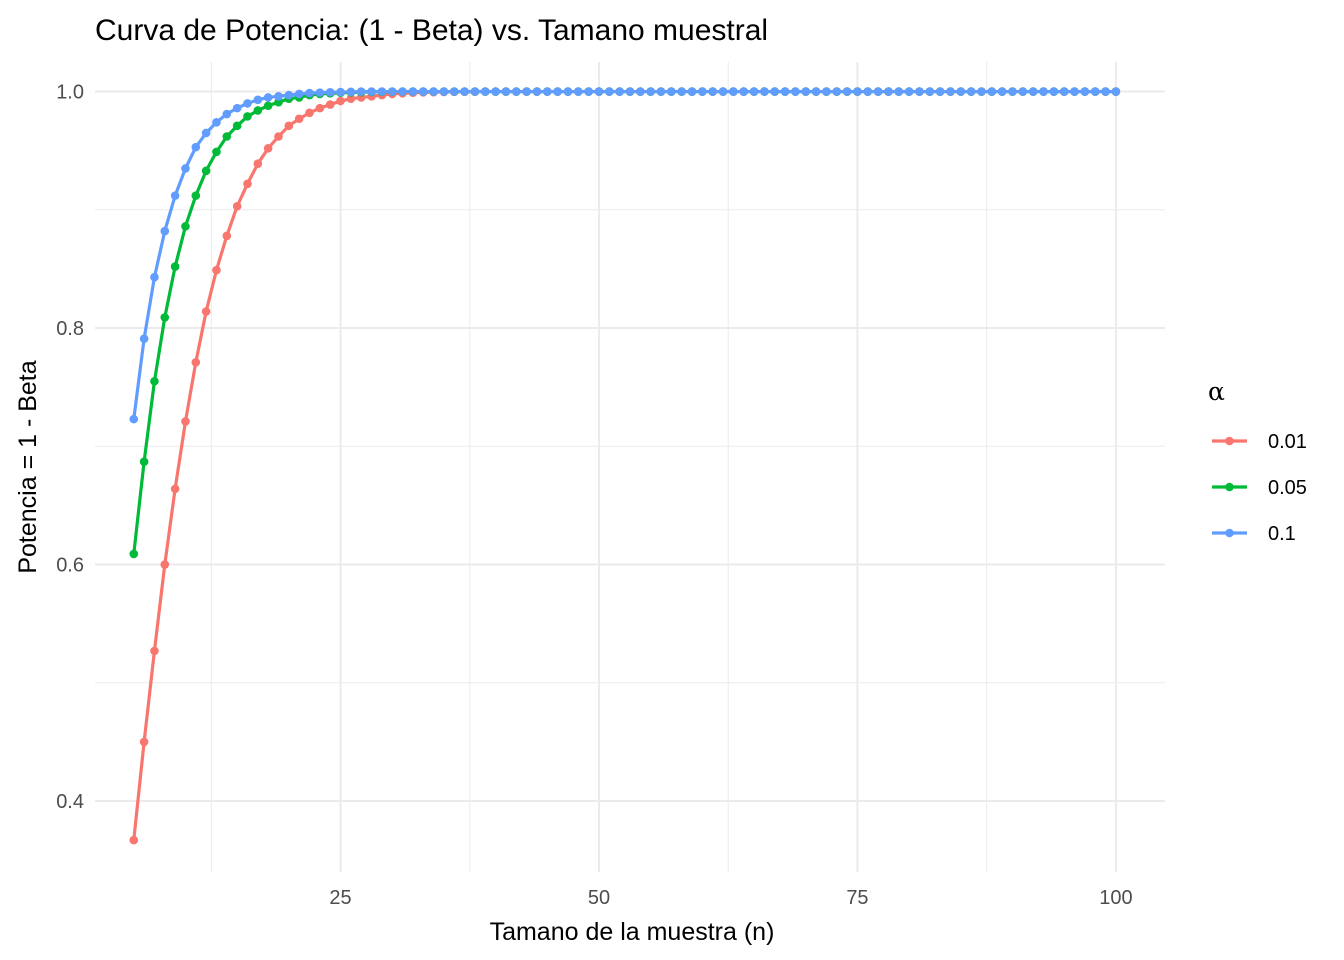  I want to click on legend-label: 0.01, so click(1287, 442).